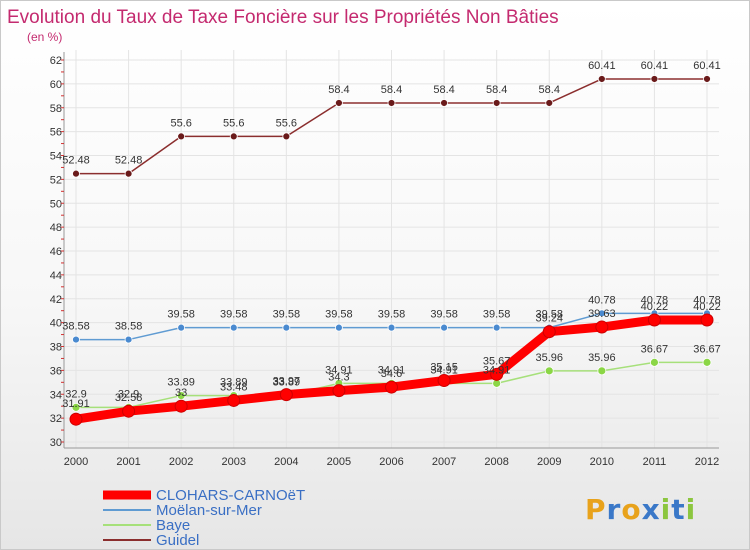 The width and height of the screenshot is (750, 550). I want to click on x-tick-label: 2003, so click(234, 462).